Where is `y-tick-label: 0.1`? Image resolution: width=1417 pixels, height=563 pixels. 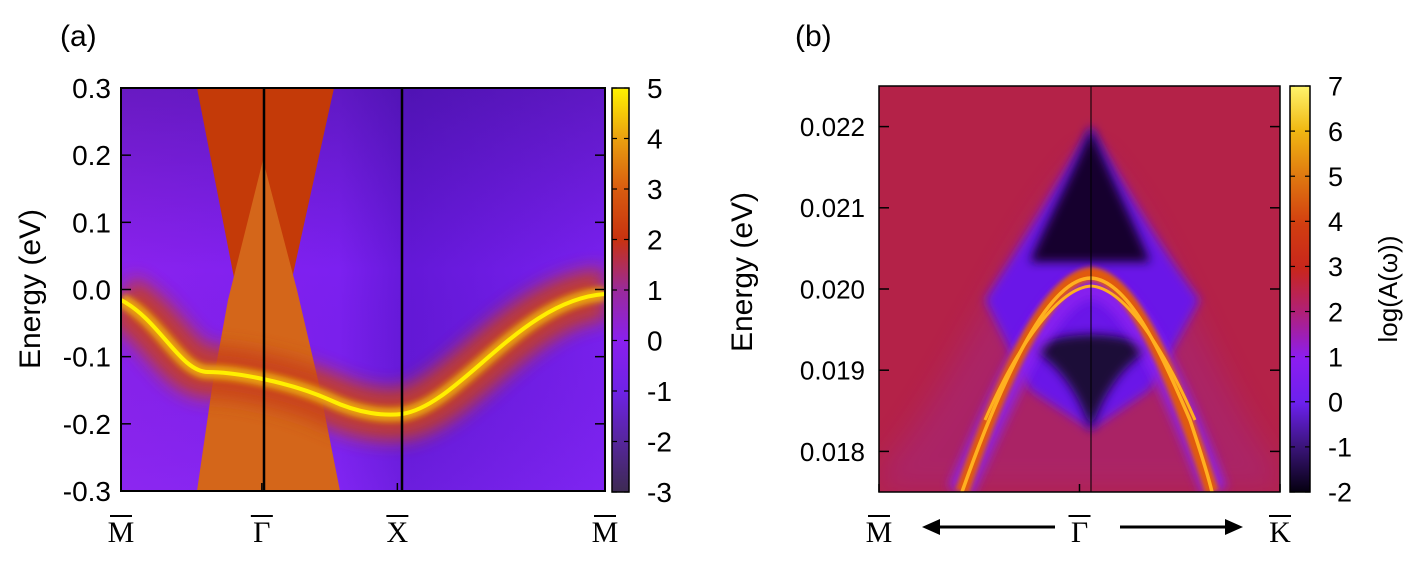 y-tick-label: 0.1 is located at coordinates (91, 222).